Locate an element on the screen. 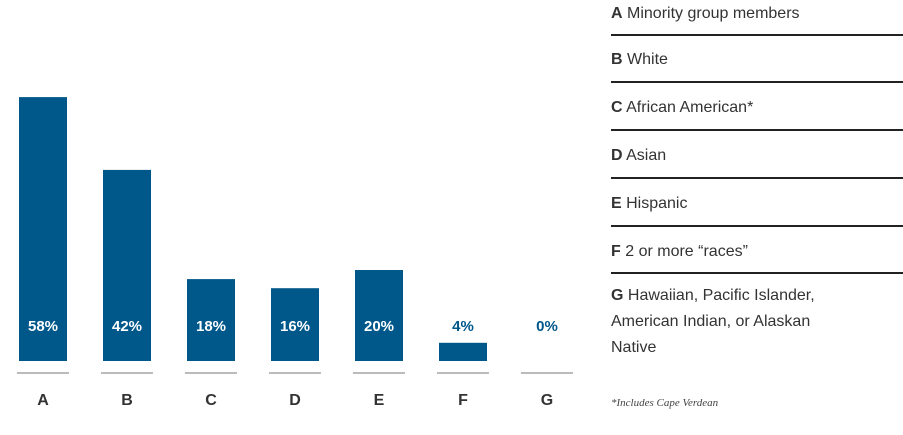 The width and height of the screenshot is (903, 435). footnote: *Includes Cape Verdean is located at coordinates (665, 403).